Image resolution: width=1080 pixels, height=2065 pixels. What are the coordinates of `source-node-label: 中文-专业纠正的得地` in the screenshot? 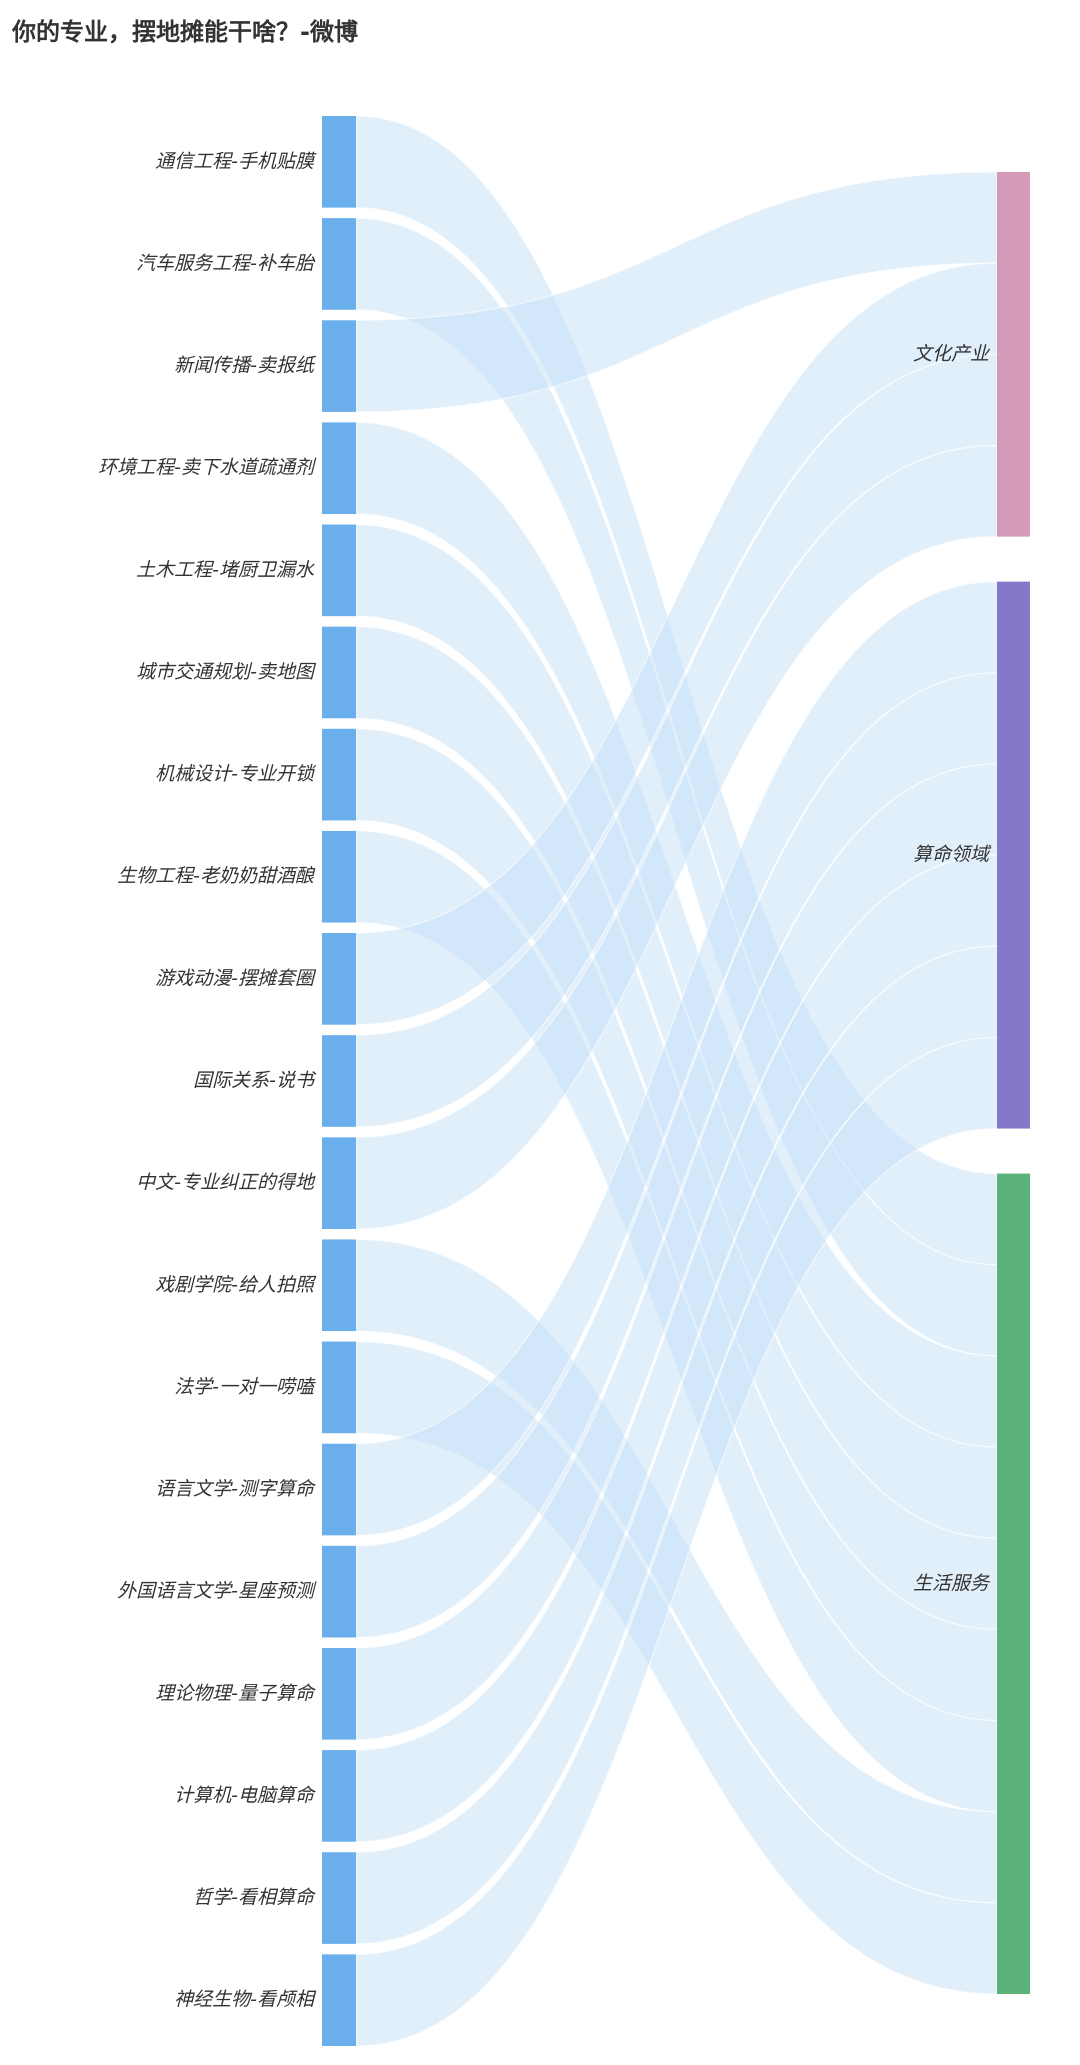 It's located at (226, 1183).